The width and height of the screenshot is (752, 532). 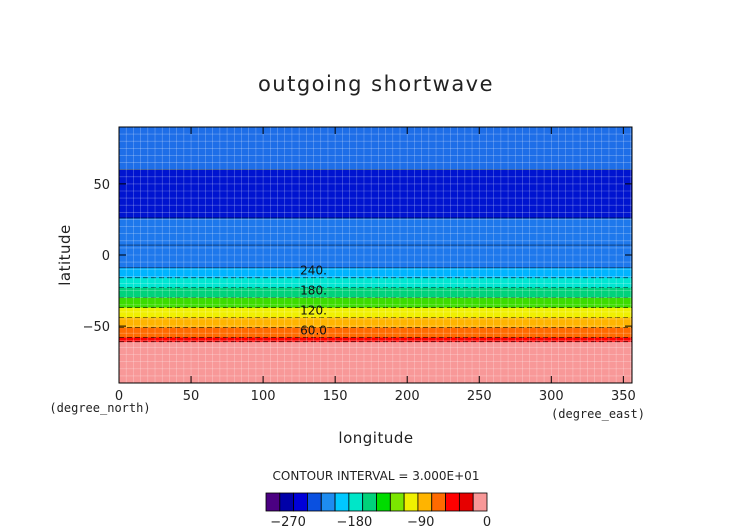 I want to click on contour-labels: 240. 180. 120. 60.0, so click(x=313, y=301).